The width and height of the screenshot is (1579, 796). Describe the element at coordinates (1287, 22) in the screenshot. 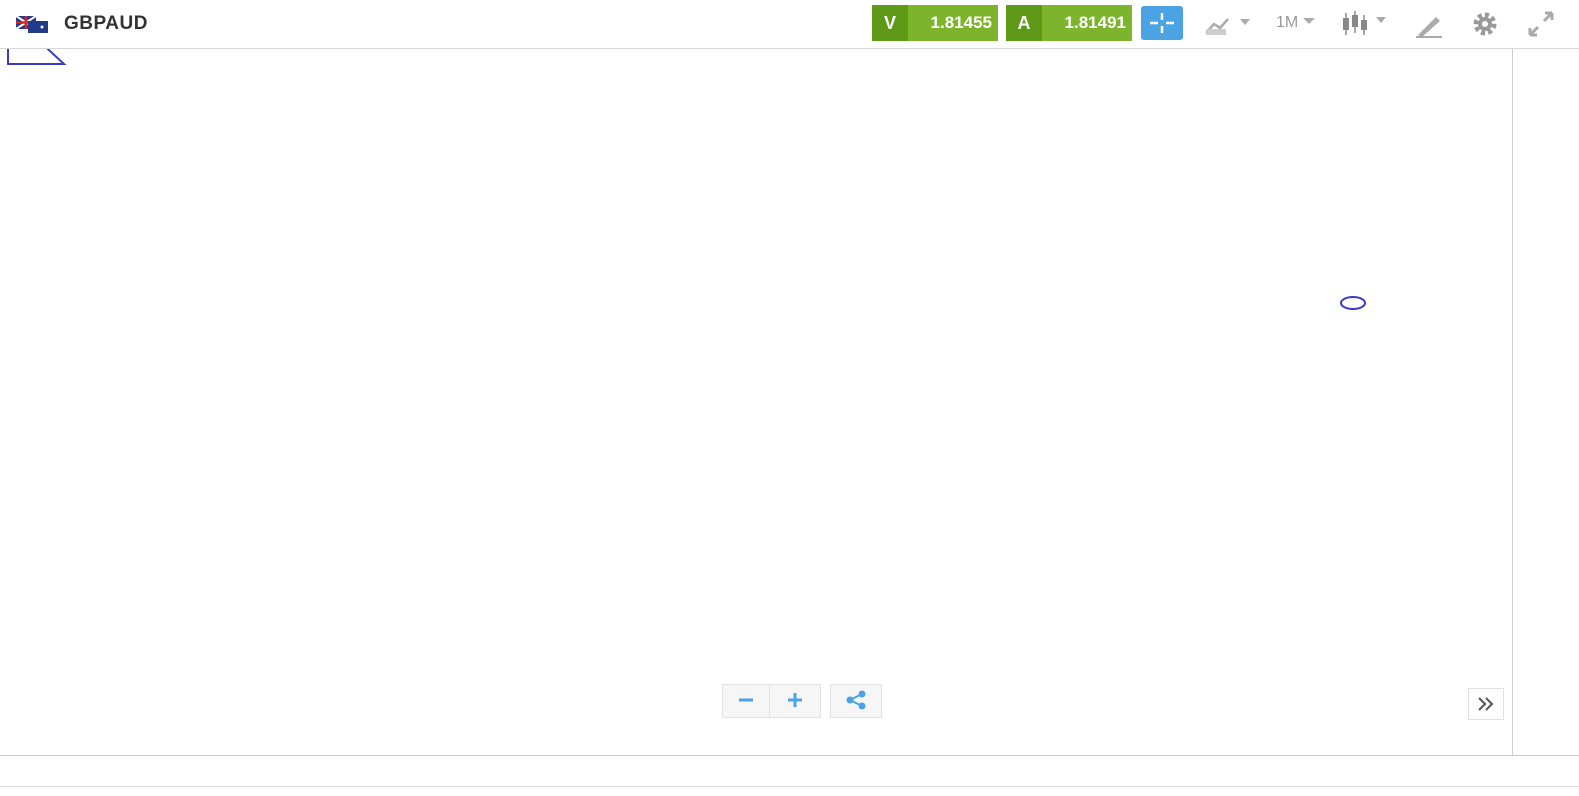

I see `timeframe: 1M` at that location.